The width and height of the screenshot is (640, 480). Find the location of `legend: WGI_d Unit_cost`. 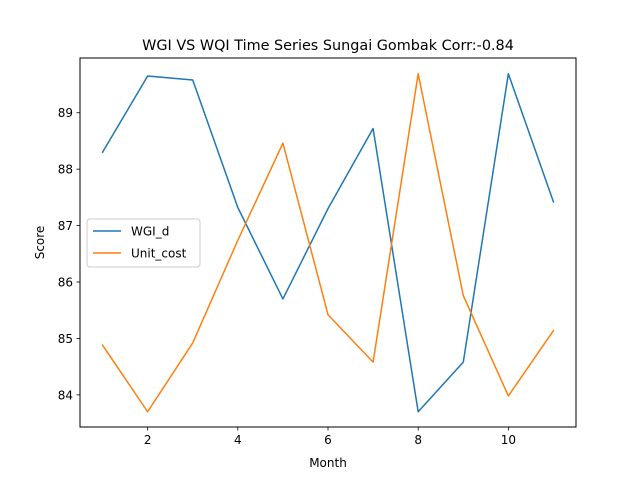

legend: WGI_d Unit_cost is located at coordinates (143, 243).